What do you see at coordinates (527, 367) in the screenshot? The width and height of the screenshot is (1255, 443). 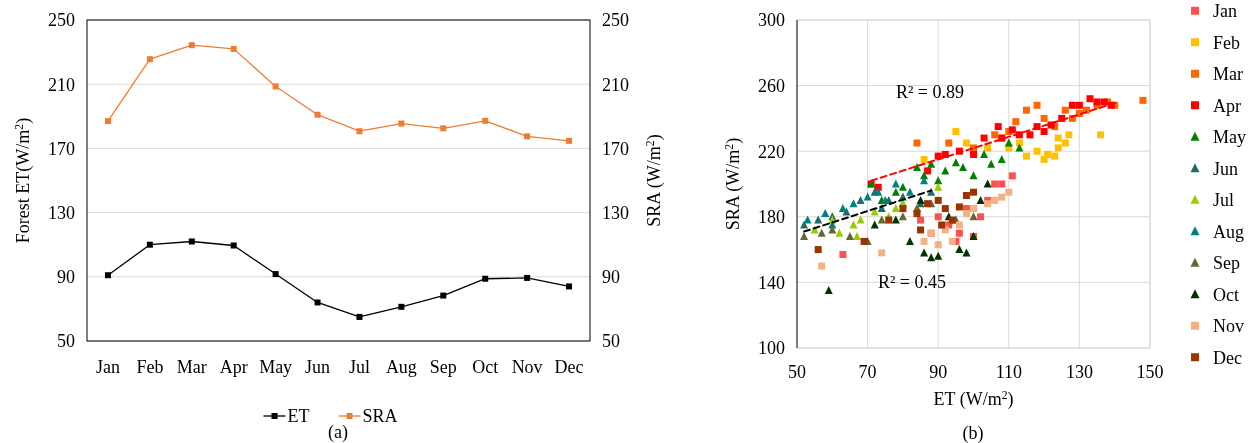 I see `x-tick-label: Nov` at bounding box center [527, 367].